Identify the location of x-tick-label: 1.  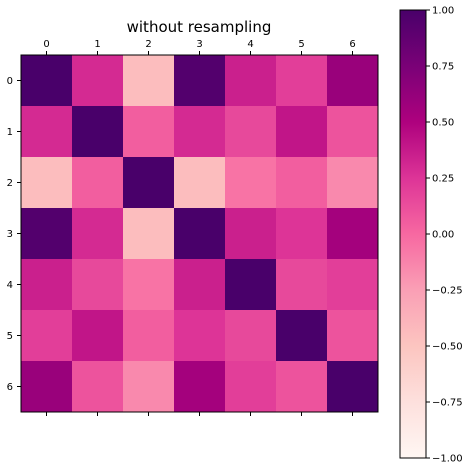
(97, 44).